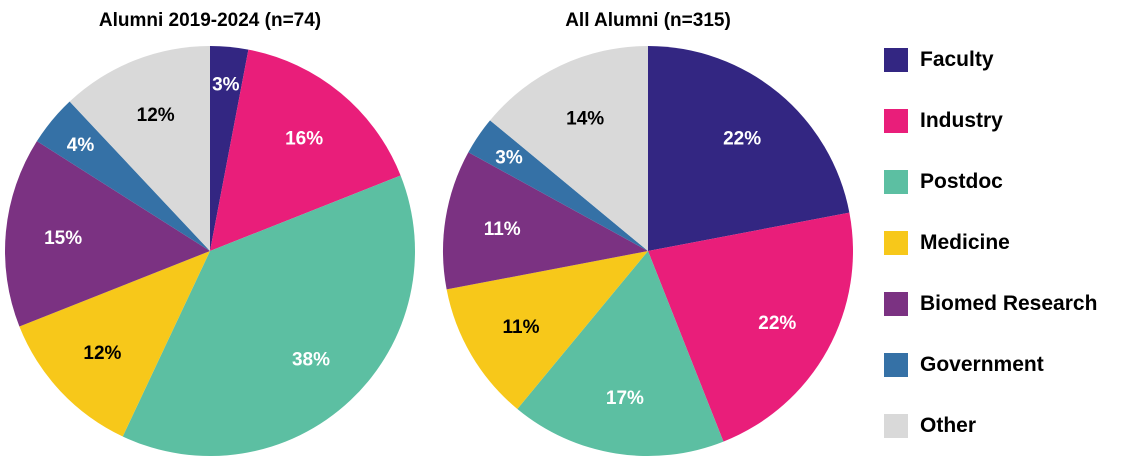 This screenshot has height=465, width=1140. What do you see at coordinates (81, 145) in the screenshot?
I see `slice-label-government: 4%` at bounding box center [81, 145].